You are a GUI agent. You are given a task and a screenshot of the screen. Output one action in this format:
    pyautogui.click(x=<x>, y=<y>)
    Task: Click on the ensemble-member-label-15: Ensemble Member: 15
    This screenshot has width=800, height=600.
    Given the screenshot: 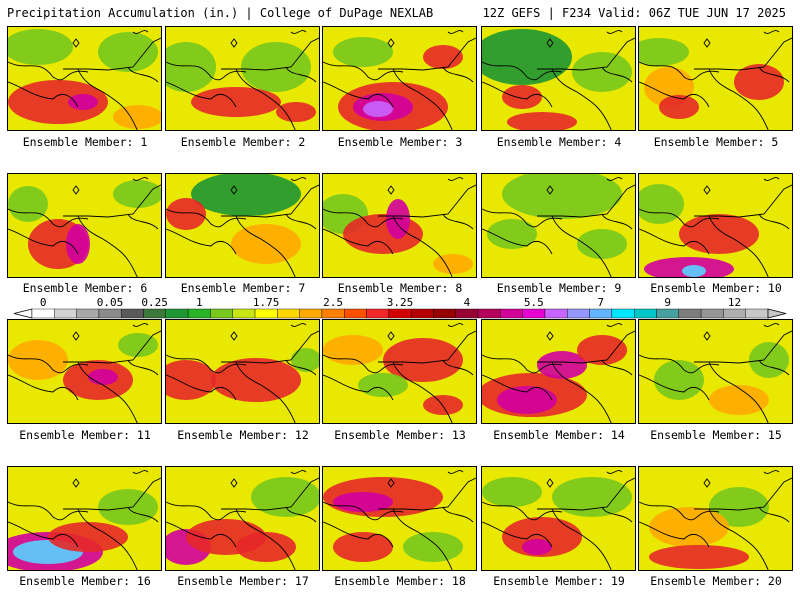 What is the action you would take?
    pyautogui.click(x=716, y=435)
    